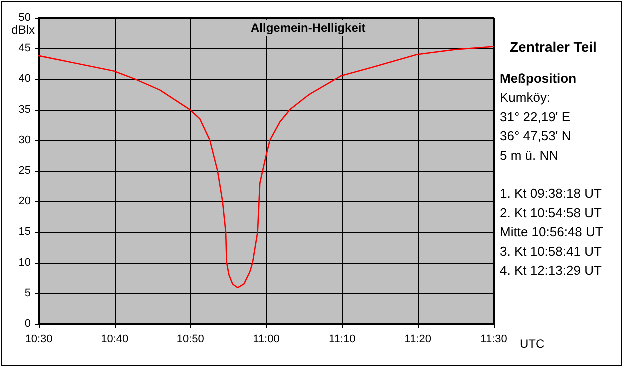 The image size is (626, 370). I want to click on text: Meßposition Kumköy: 31° 22,19' E 36° 47,53' N 5 m ü. NN, so click(538, 117).